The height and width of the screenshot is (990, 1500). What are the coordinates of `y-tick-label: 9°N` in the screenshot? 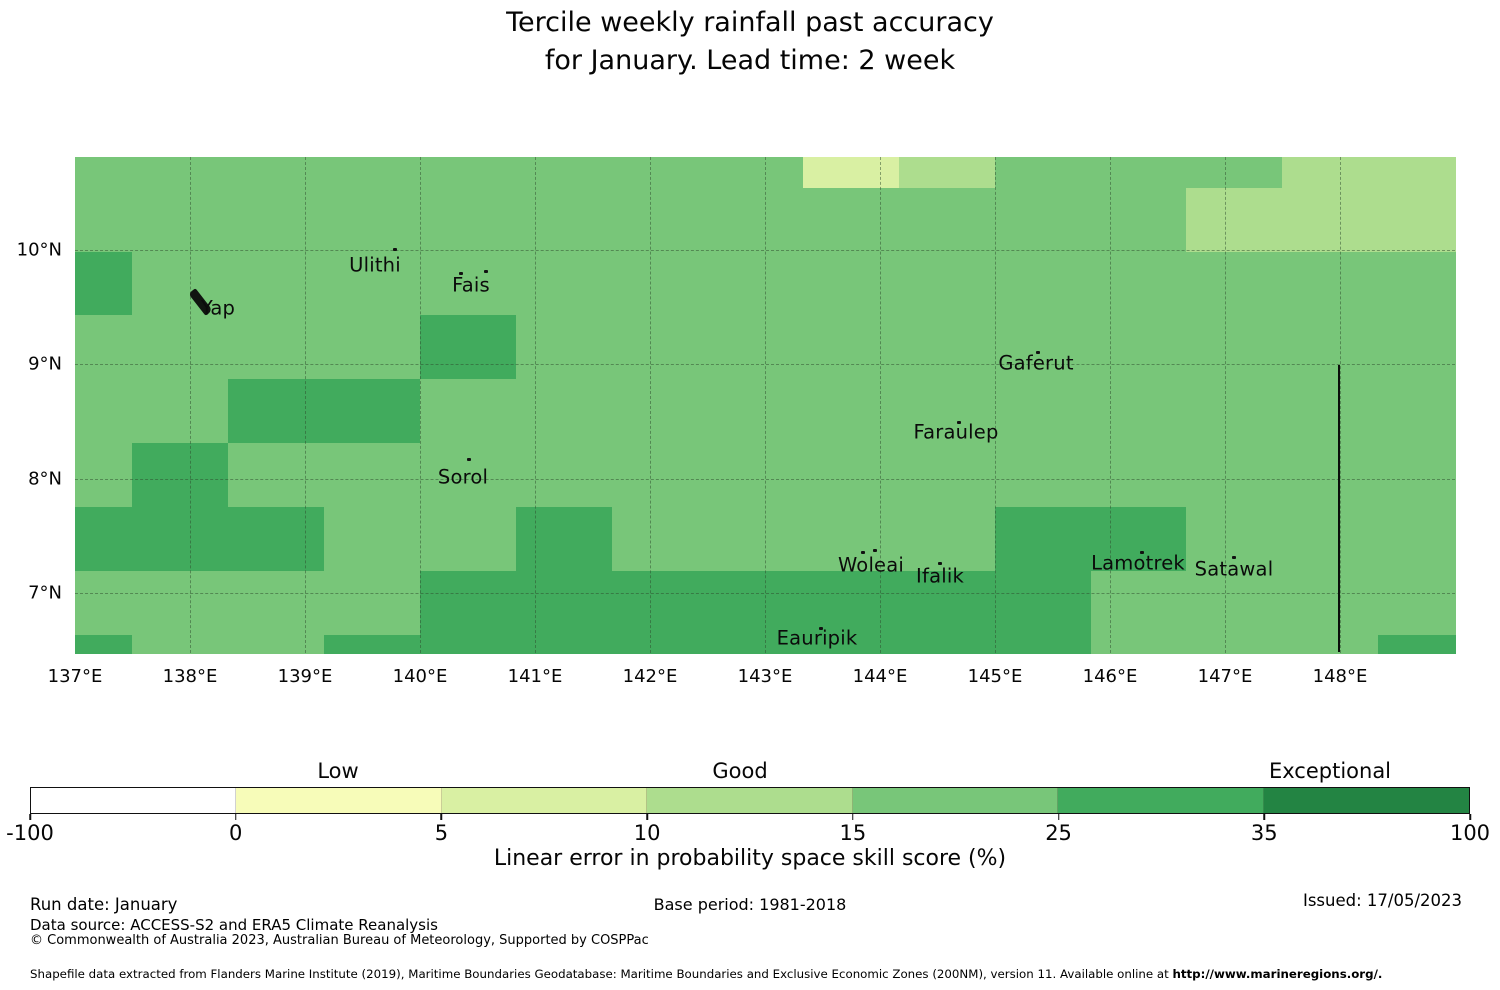 It's located at (45, 364).